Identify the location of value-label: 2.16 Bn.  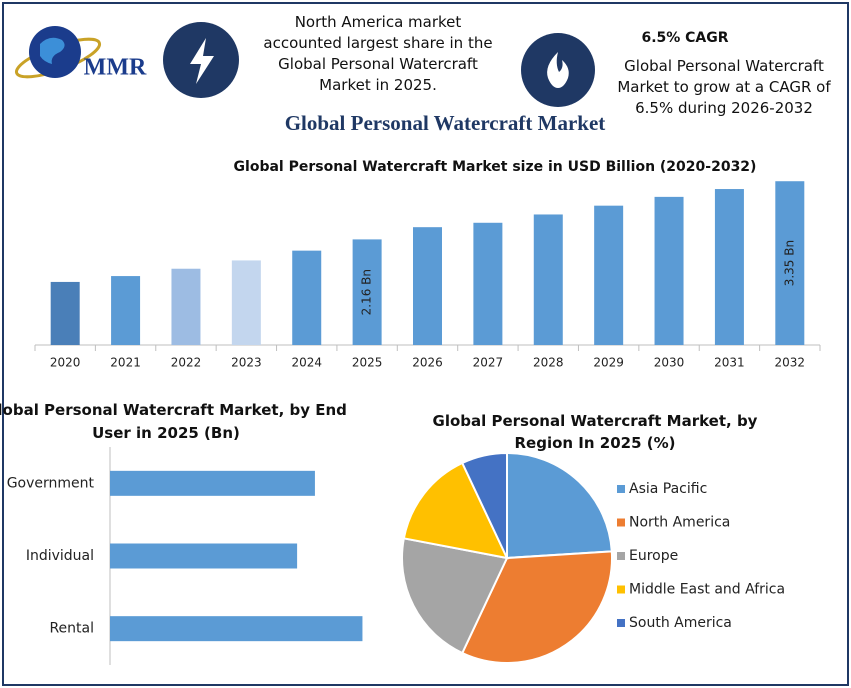
(367, 292).